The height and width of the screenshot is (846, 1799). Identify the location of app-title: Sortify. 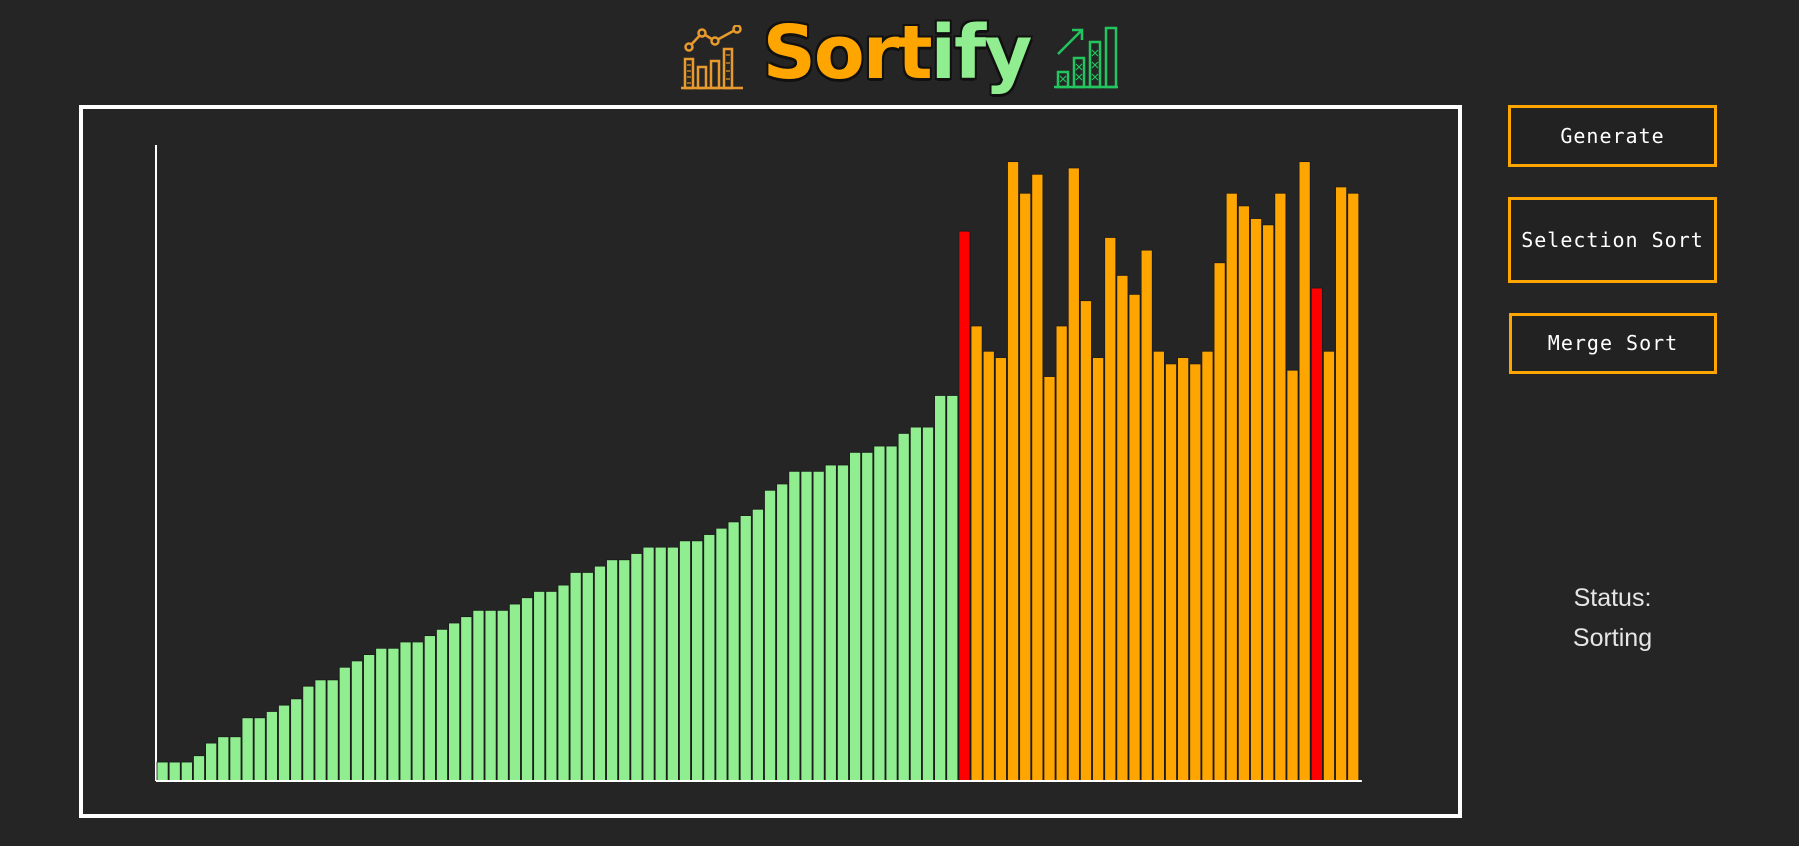
(898, 58).